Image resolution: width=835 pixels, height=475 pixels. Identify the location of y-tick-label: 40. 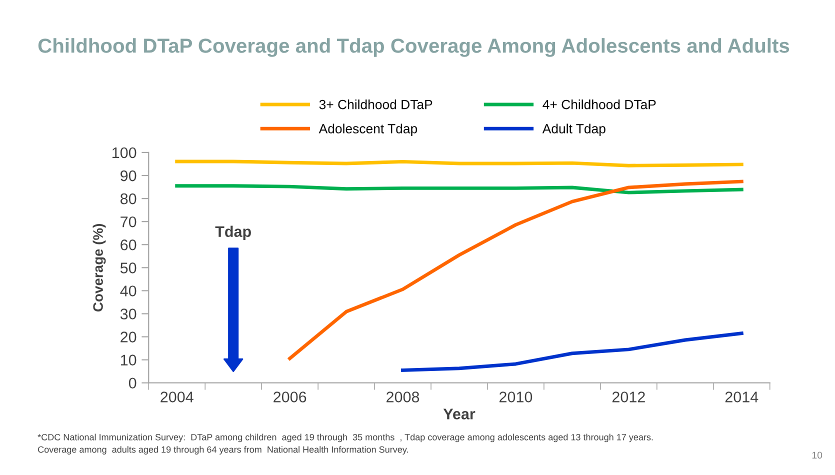
(128, 291).